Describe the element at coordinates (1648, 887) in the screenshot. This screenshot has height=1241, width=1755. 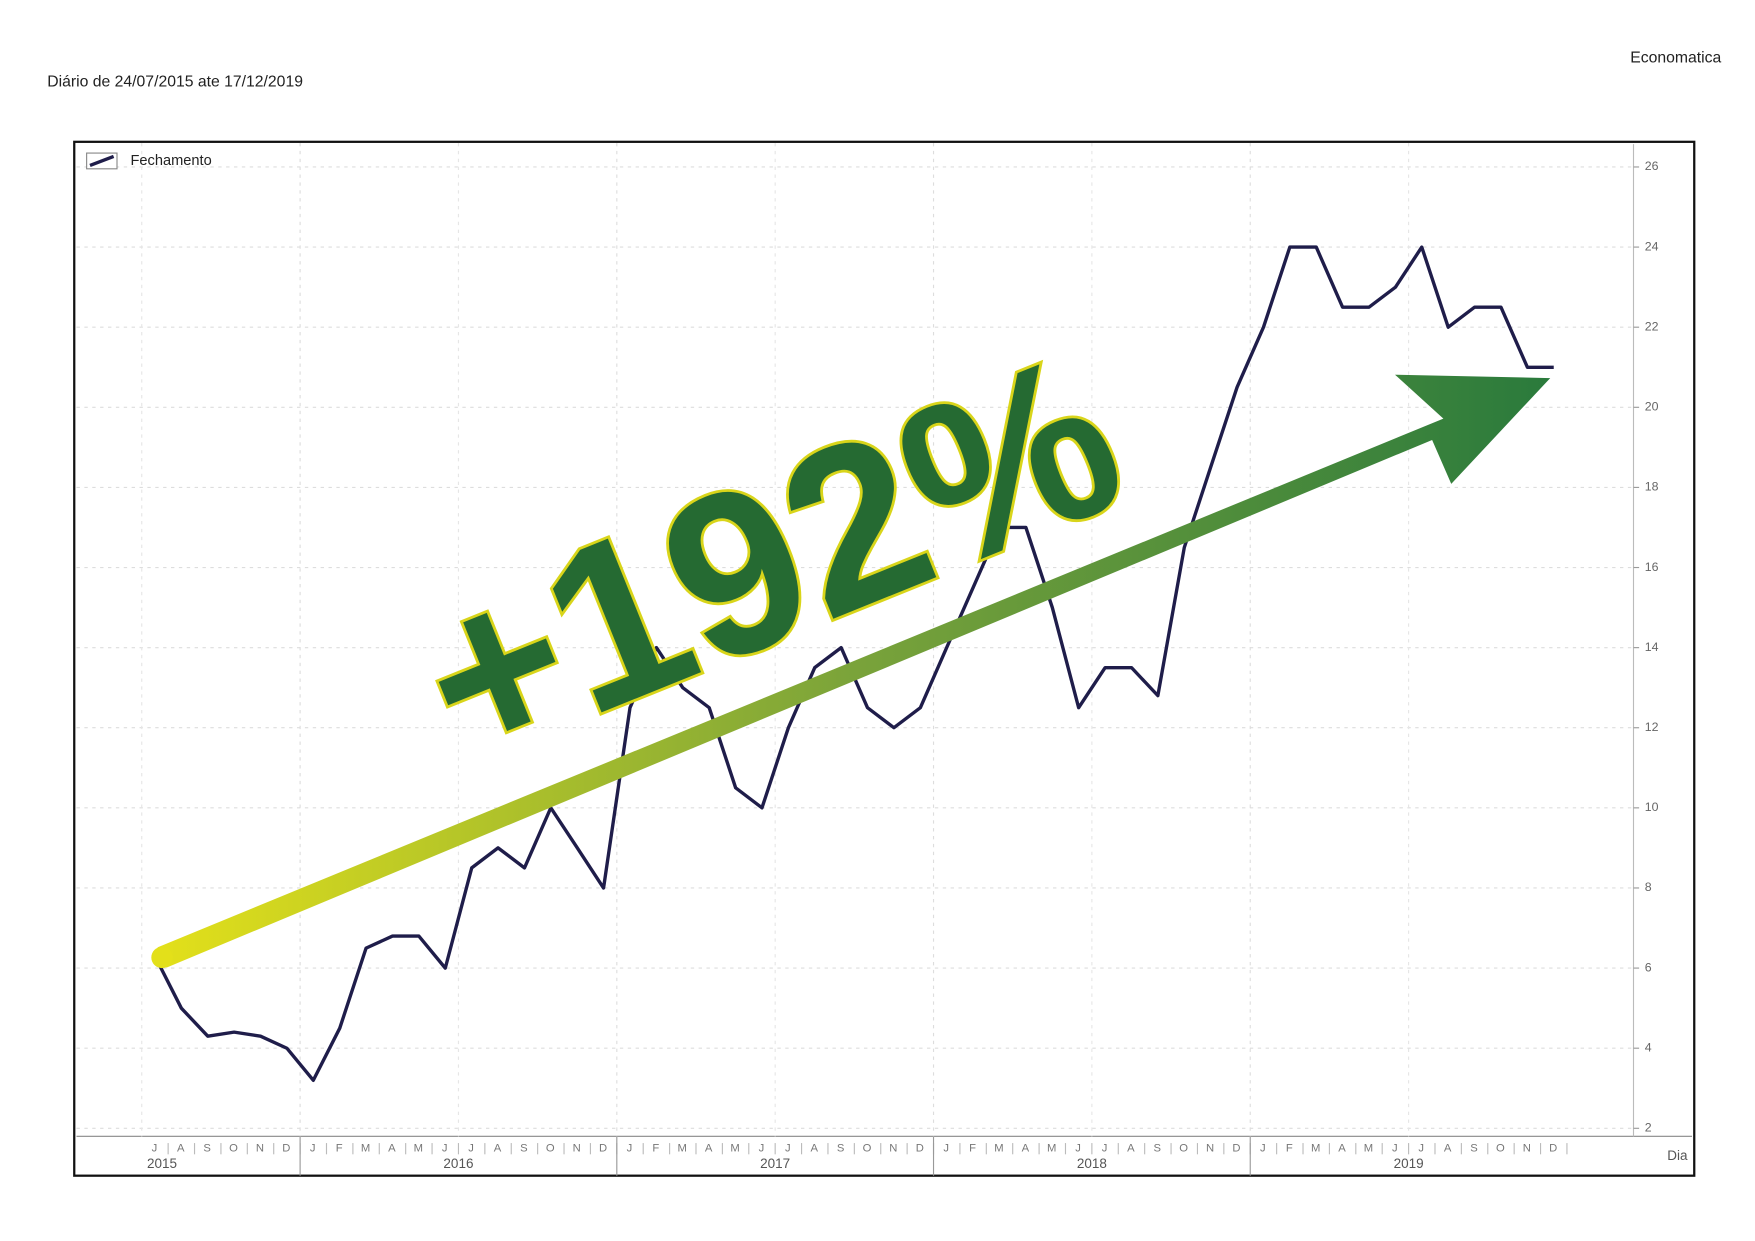
I see `y-tick-label: 8` at that location.